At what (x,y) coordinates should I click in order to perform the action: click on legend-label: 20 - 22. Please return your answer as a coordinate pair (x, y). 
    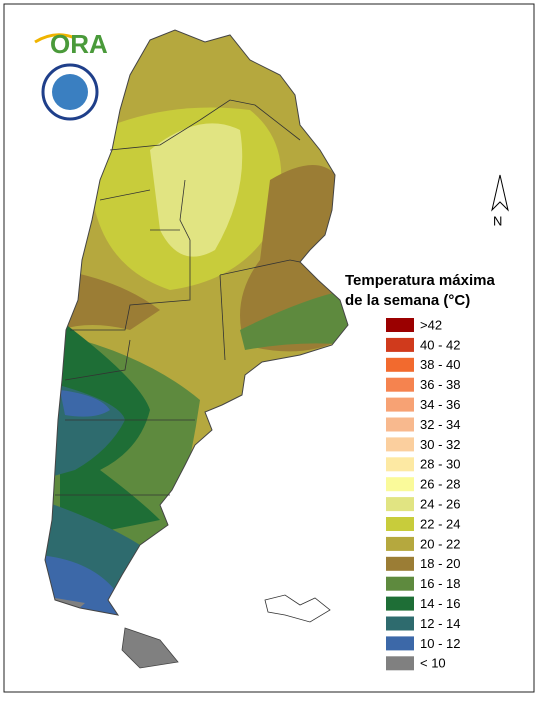
    Looking at the image, I should click on (440, 543).